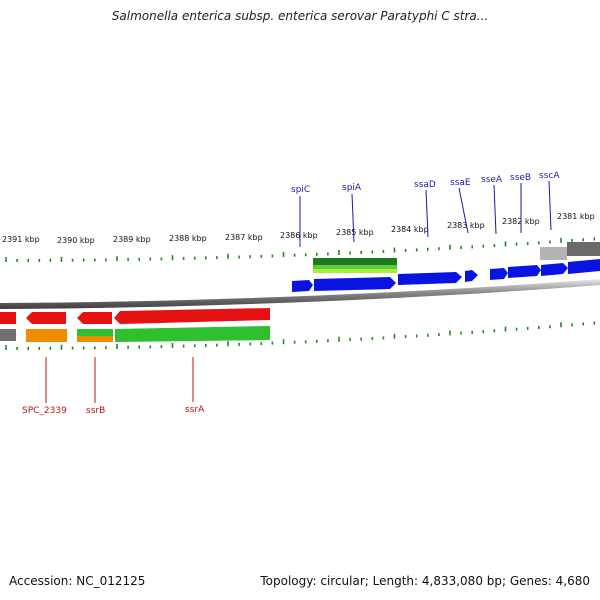 The width and height of the screenshot is (600, 600). Describe the element at coordinates (300, 249) in the screenshot. I see `upper-tick-track` at that location.